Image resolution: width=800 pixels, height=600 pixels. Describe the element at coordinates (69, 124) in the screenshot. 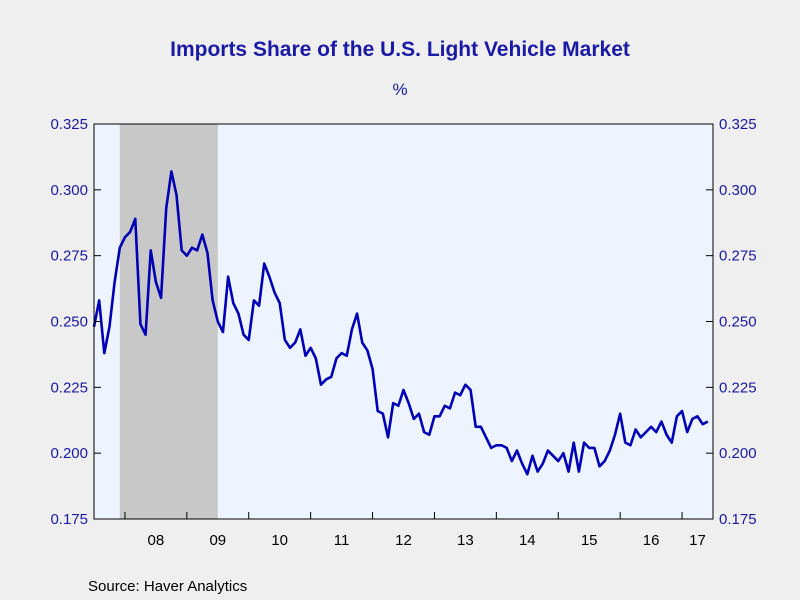

I see `y-tick-label-left: 0.325` at that location.